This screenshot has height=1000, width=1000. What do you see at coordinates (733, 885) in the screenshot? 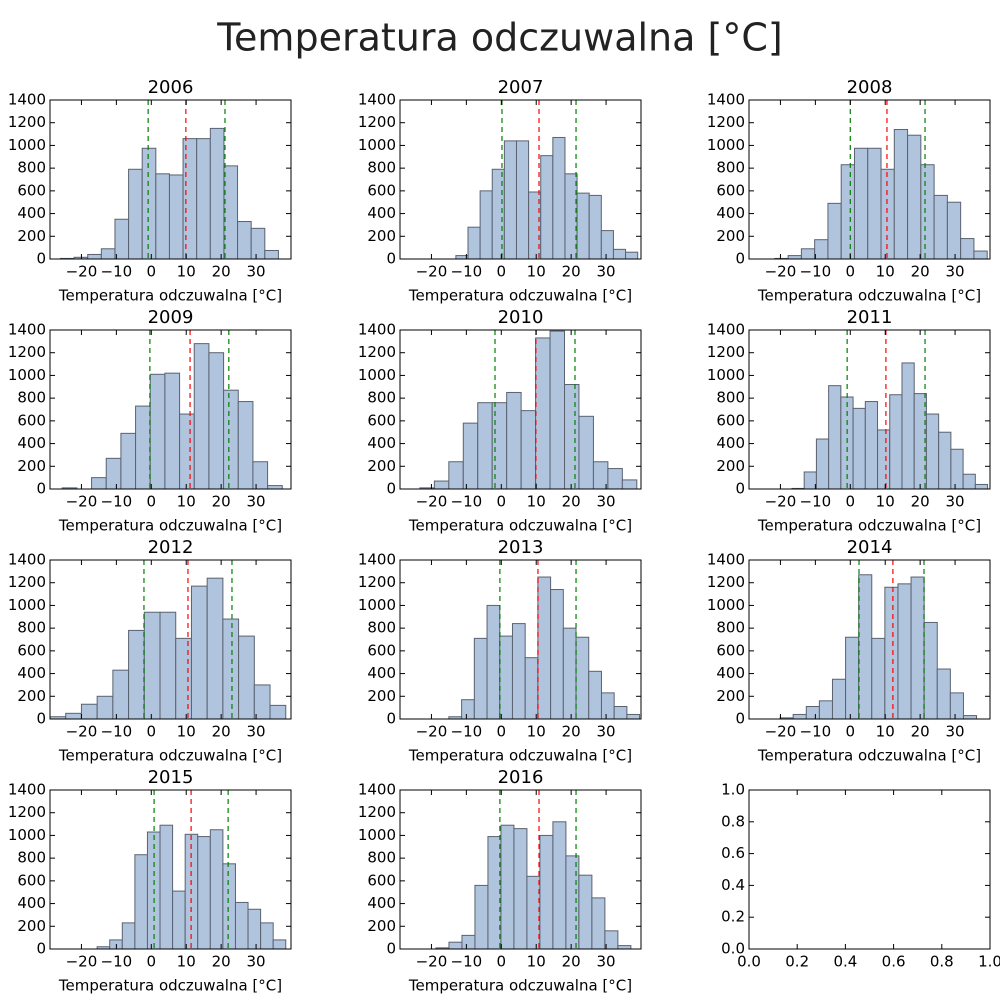
I see `y-tick-label: 0.4` at bounding box center [733, 885].